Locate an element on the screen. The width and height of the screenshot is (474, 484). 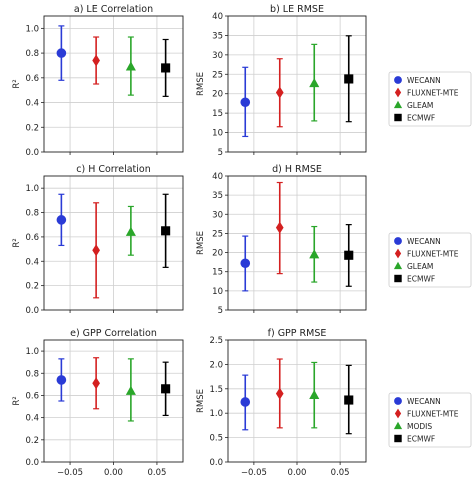
panel-title: d) H RMSE is located at coordinates (297, 169).